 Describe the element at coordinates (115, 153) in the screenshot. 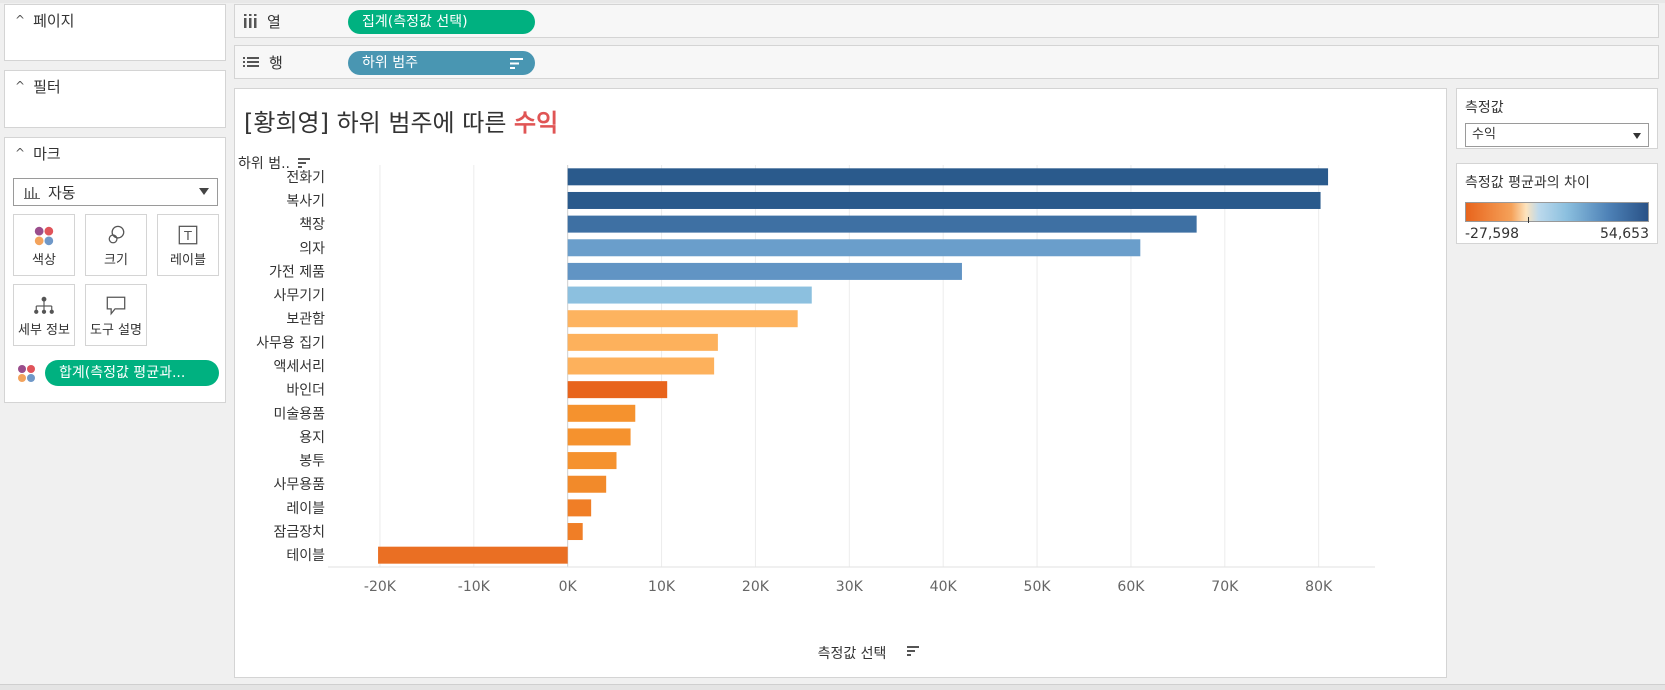

I see `marks-panel-header: ^ 마크` at that location.